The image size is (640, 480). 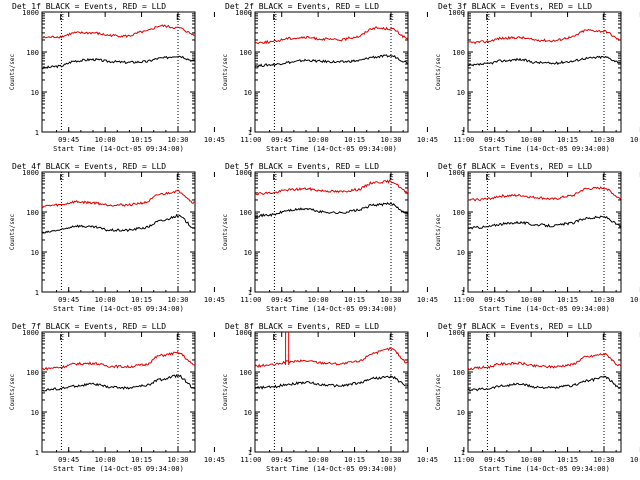 What do you see at coordinates (515, 326) in the screenshot?
I see `panel-title: Det 9f BLACK = Events, RED = LLD` at bounding box center [515, 326].